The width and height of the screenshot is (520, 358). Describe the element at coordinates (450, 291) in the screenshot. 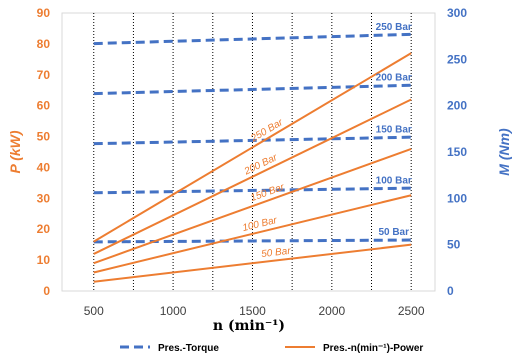

I see `y-right-tick-label: 0` at that location.